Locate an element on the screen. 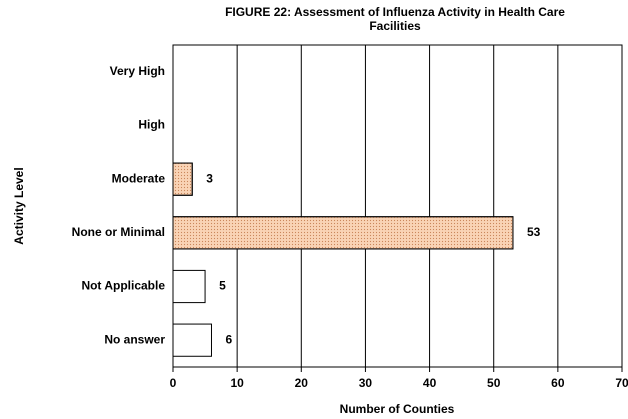 Image resolution: width=628 pixels, height=419 pixels. y-tick-label: Not Applicable is located at coordinates (123, 286).